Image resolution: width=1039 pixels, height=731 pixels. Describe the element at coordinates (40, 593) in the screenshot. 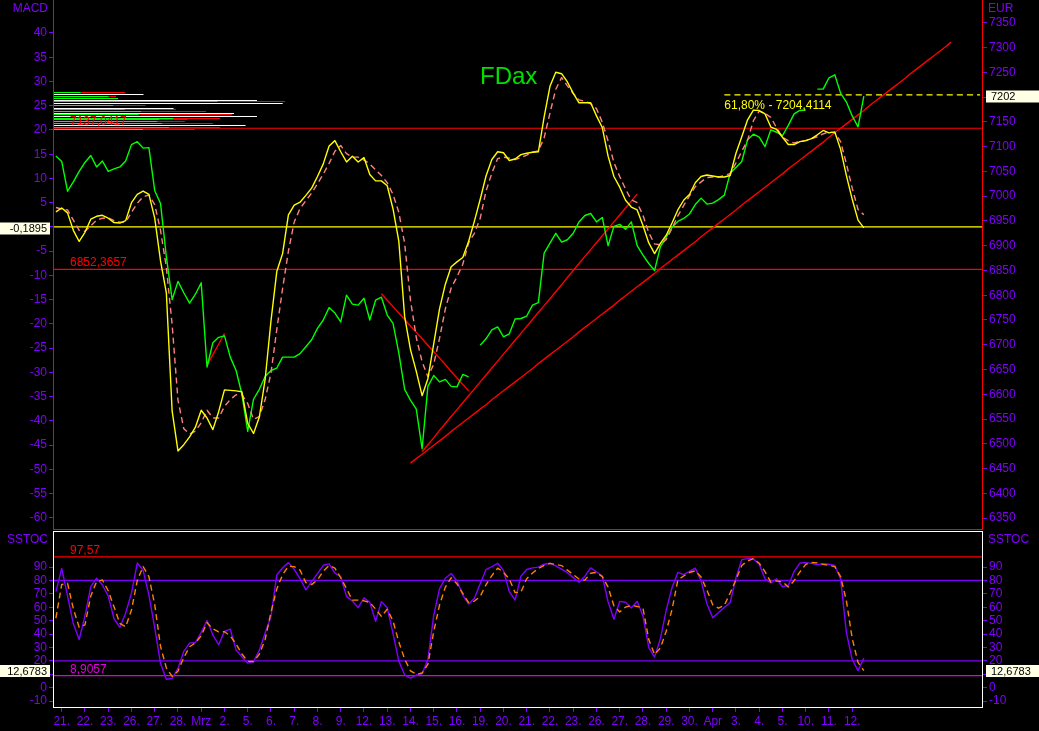

I see `y-tick-label: 70` at that location.